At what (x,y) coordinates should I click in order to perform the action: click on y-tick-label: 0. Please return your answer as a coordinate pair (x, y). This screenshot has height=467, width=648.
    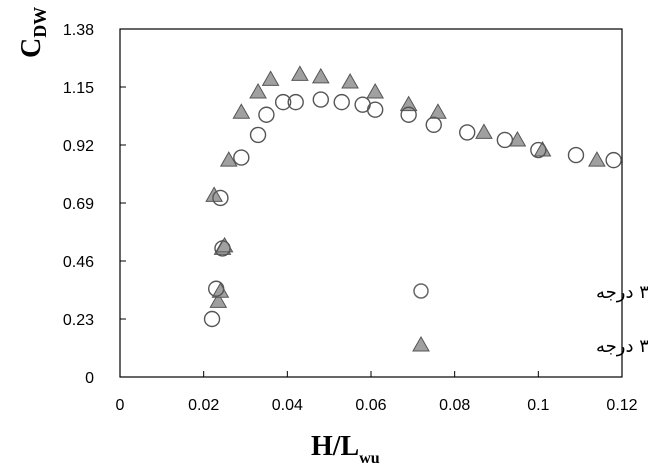
    Looking at the image, I should click on (89, 378).